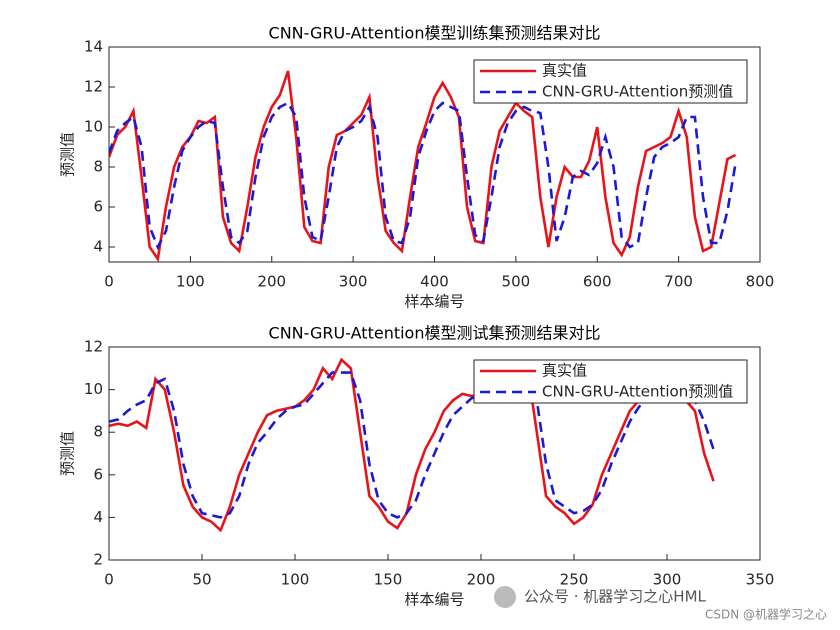  I want to click on y-tick-label: 14, so click(93, 47).